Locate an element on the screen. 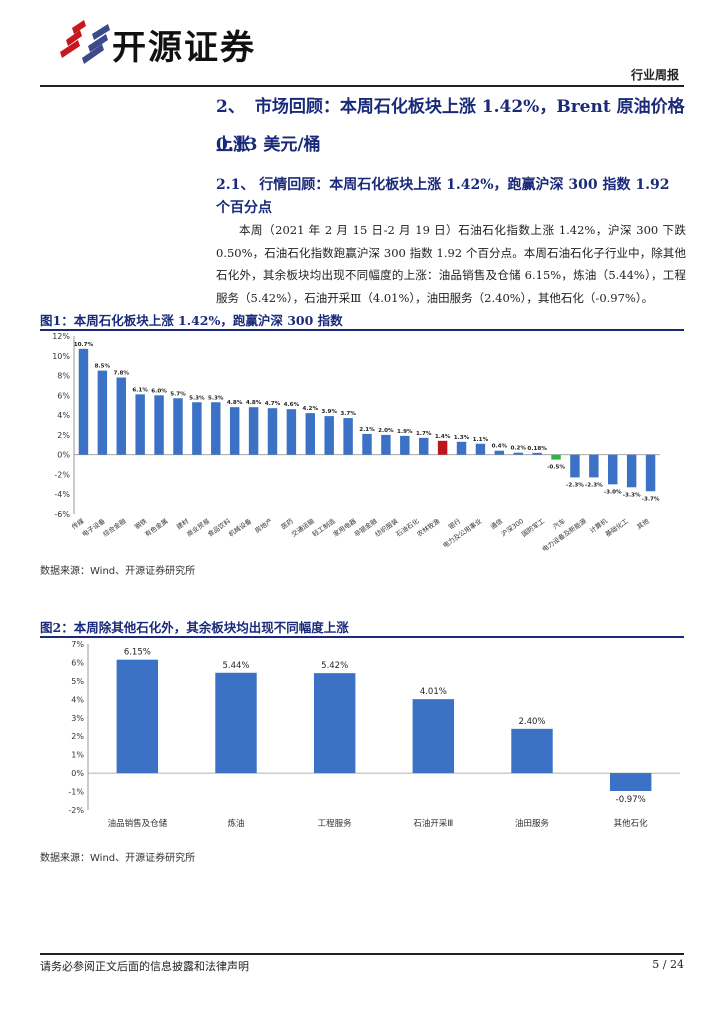 The width and height of the screenshot is (724, 1024). data-label: 5.44% is located at coordinates (235, 666).